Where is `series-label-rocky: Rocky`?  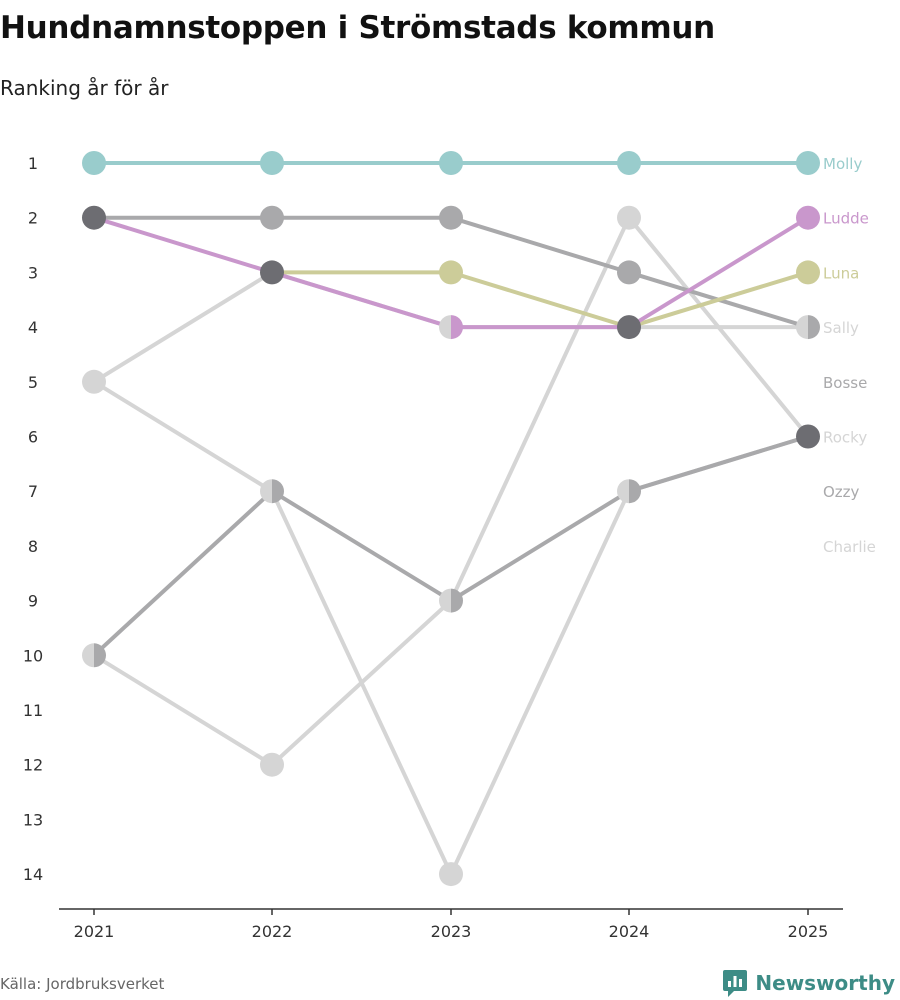 series-label-rocky: Rocky is located at coordinates (845, 438).